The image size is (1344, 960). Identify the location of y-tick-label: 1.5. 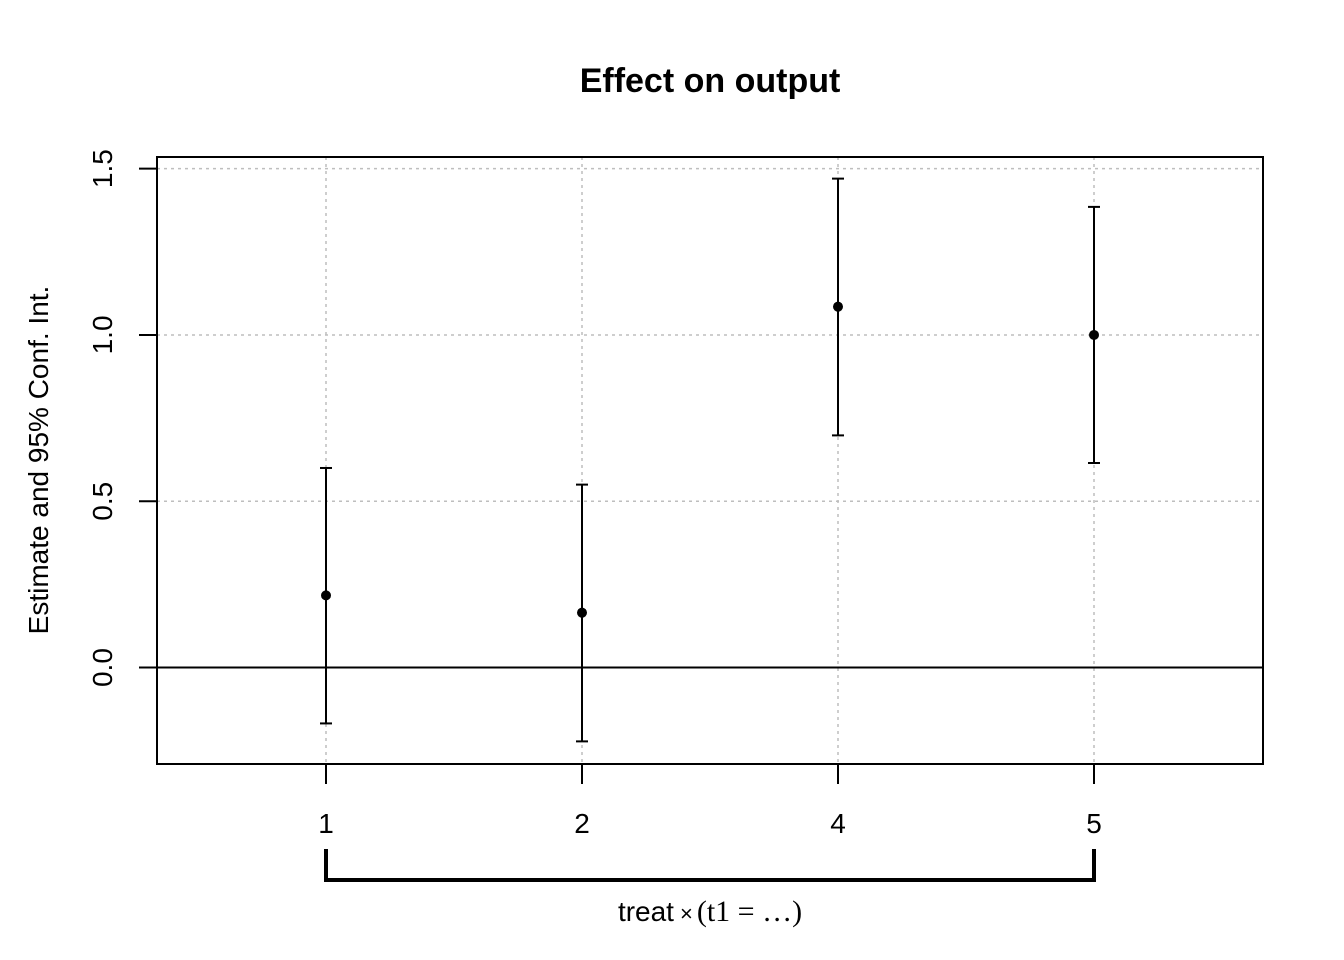
(102, 168).